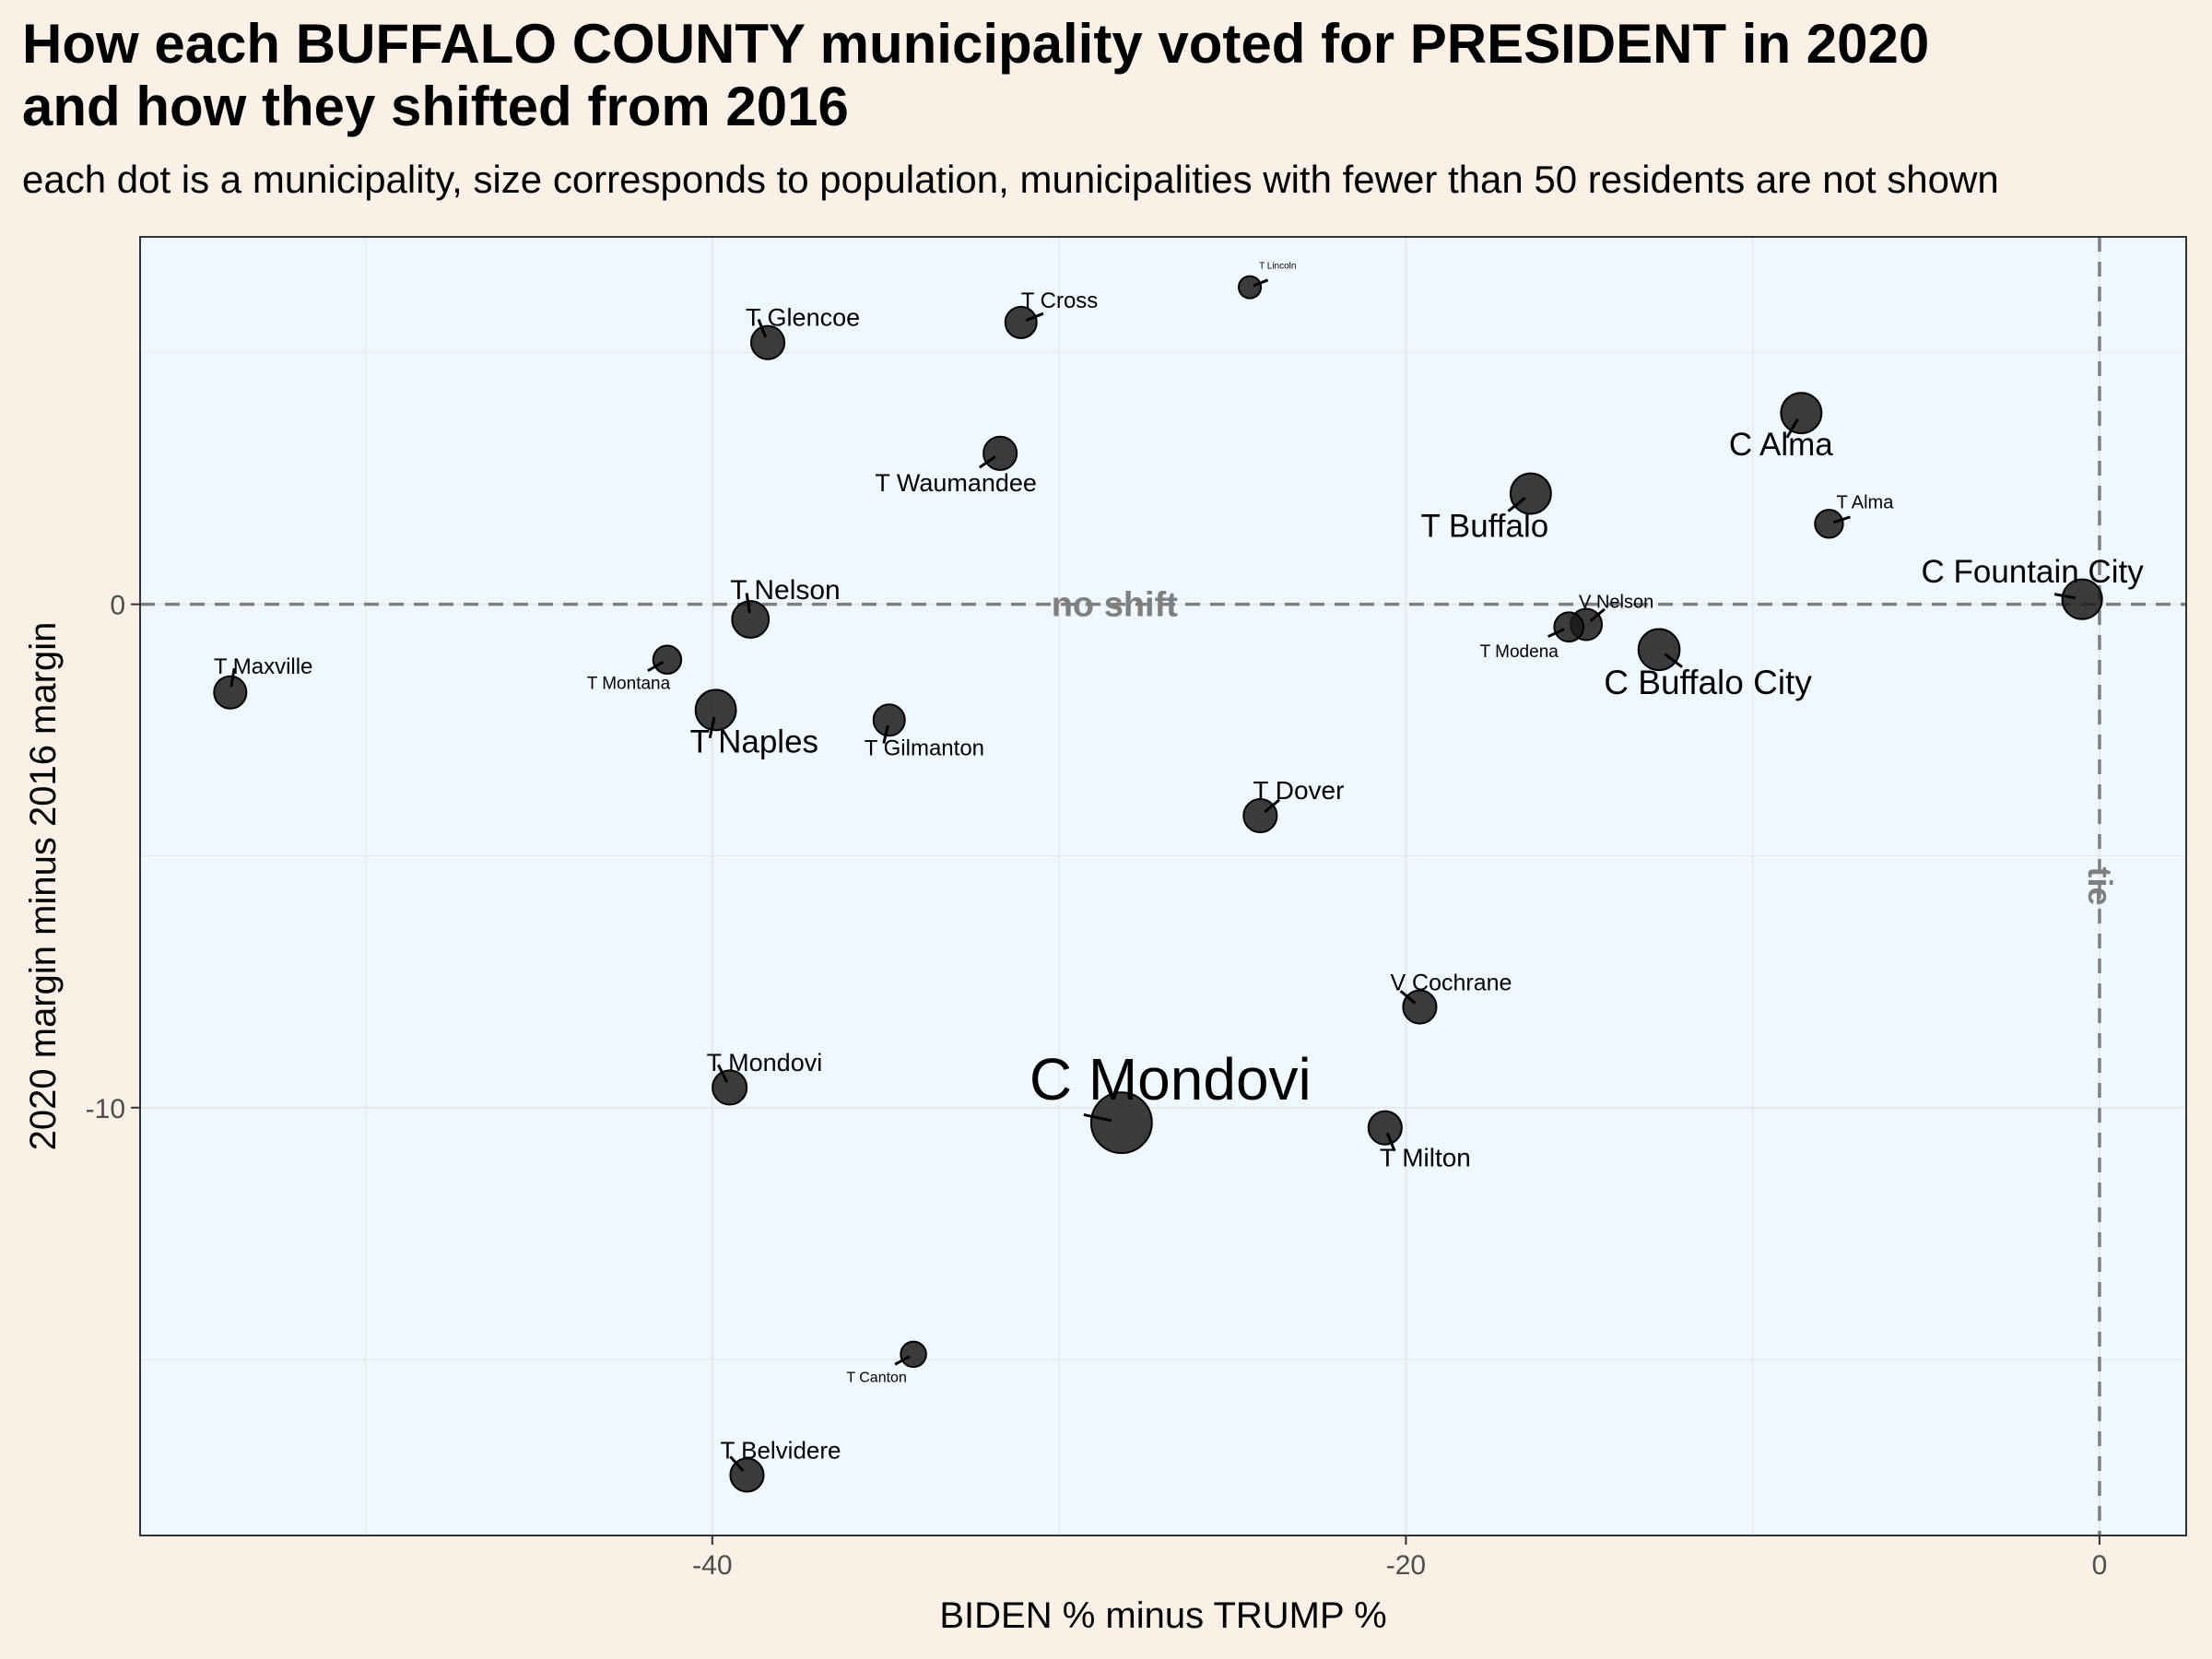 The image size is (2212, 1659). Describe the element at coordinates (2033, 572) in the screenshot. I see `point-label: C Fountain City` at that location.